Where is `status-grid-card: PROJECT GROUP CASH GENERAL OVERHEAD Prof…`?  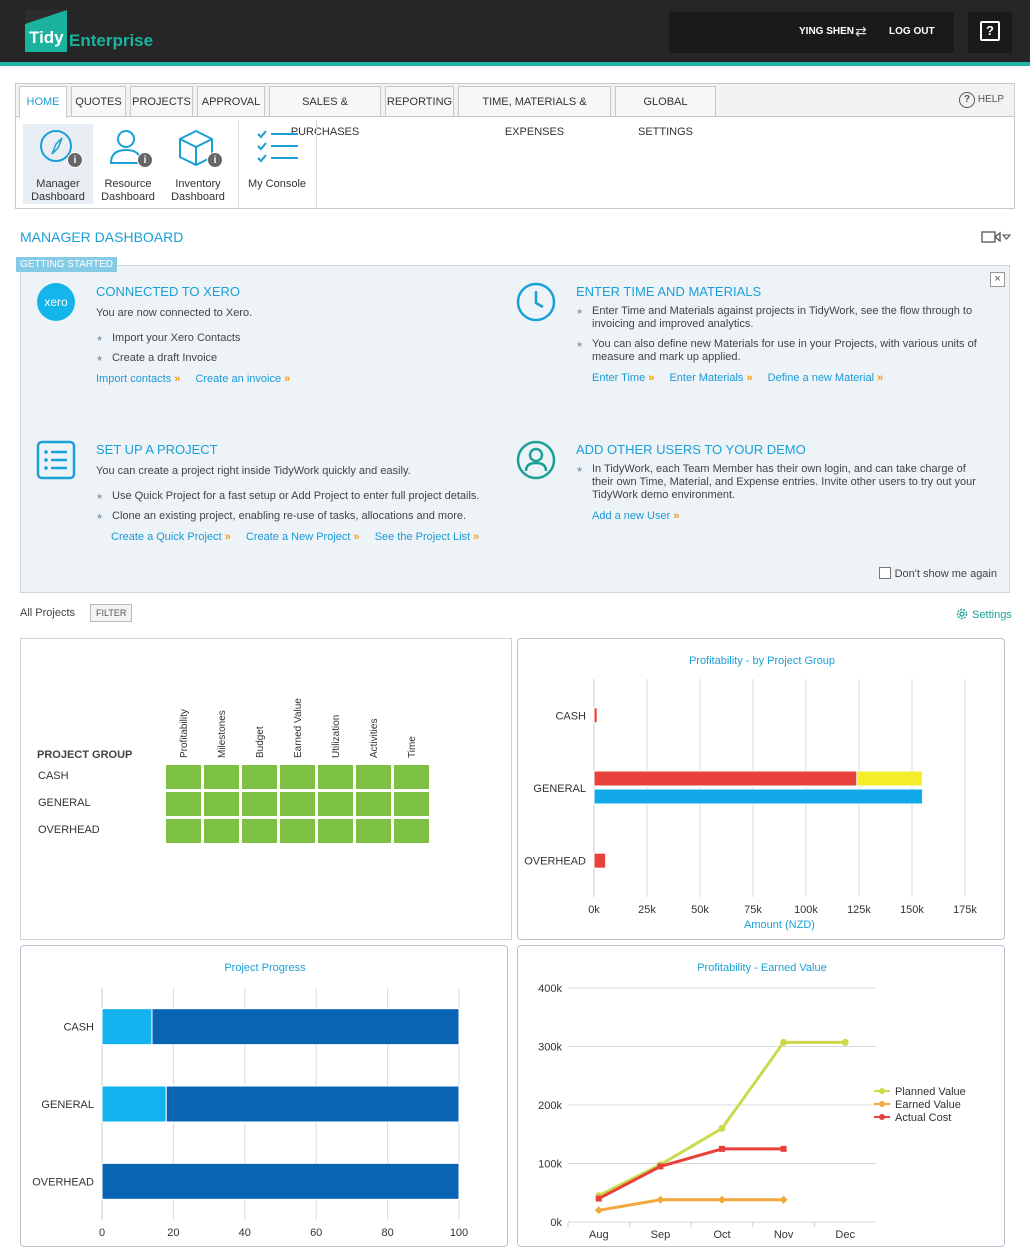 status-grid-card: PROJECT GROUP CASH GENERAL OVERHEAD Prof… is located at coordinates (266, 789).